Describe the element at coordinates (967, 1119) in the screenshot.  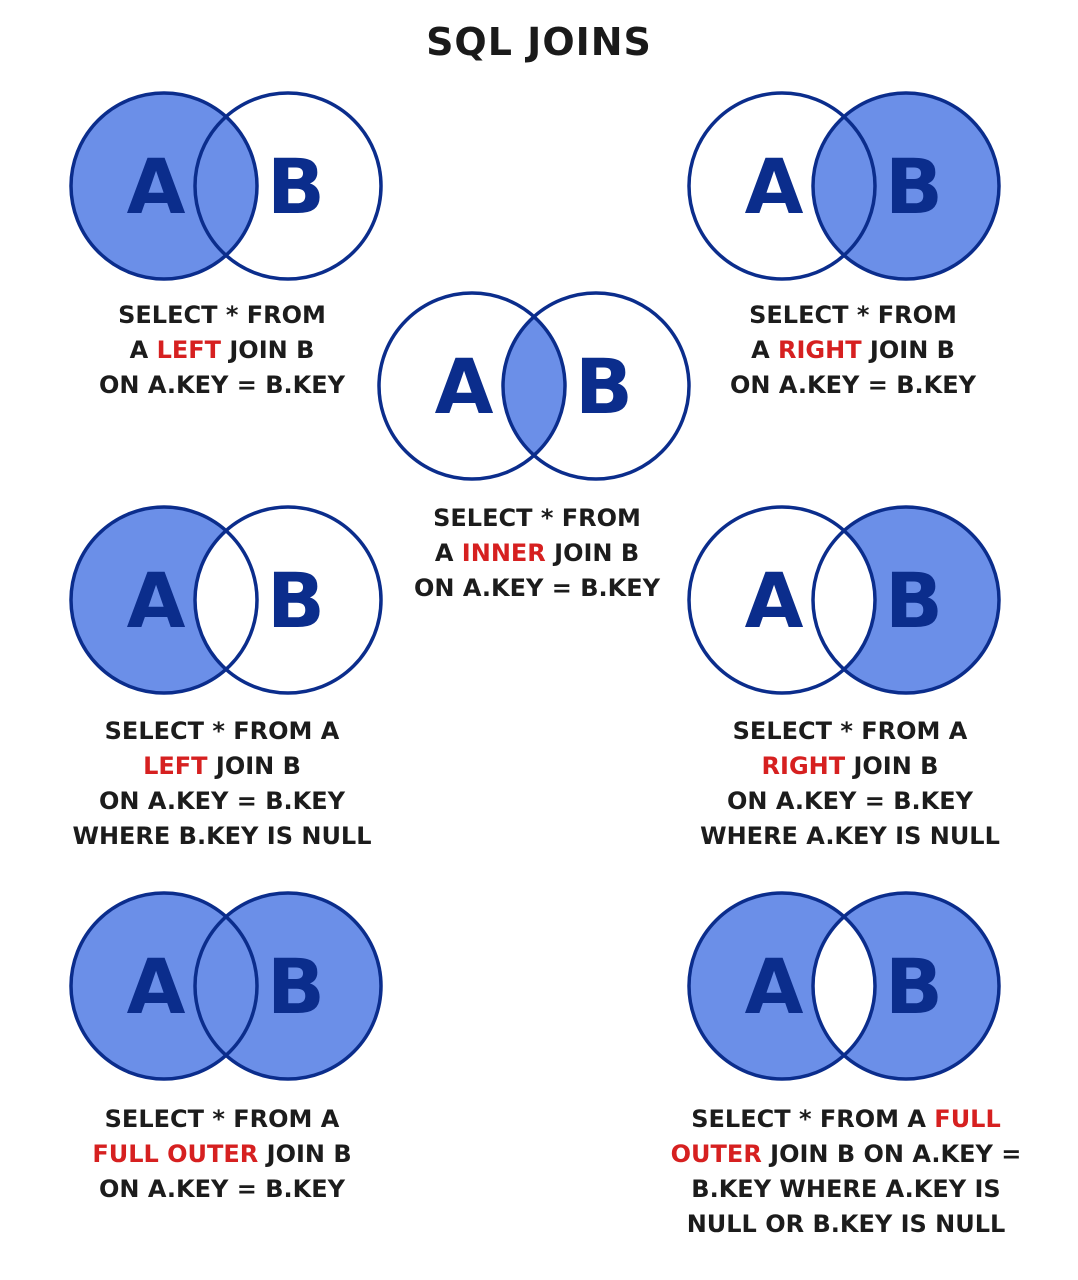
I see `join-keyword: FULL` at that location.